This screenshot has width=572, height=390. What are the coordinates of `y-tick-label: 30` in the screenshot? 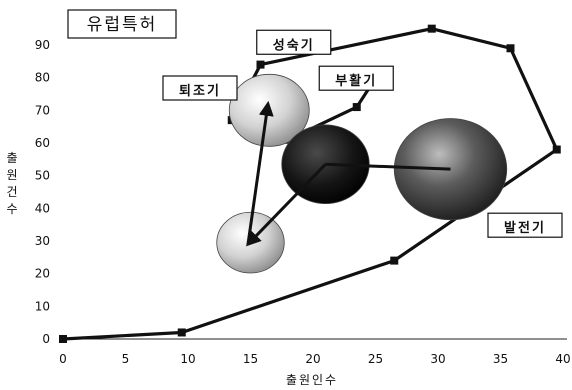 It's located at (42, 241).